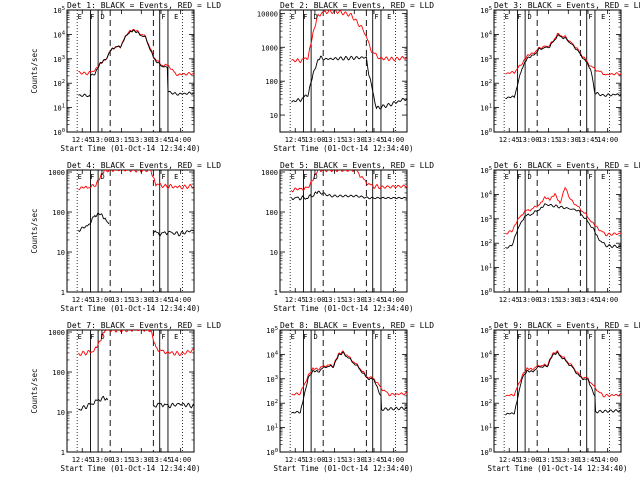  I want to click on y-tick-label-3: 100, so click(271, 213).